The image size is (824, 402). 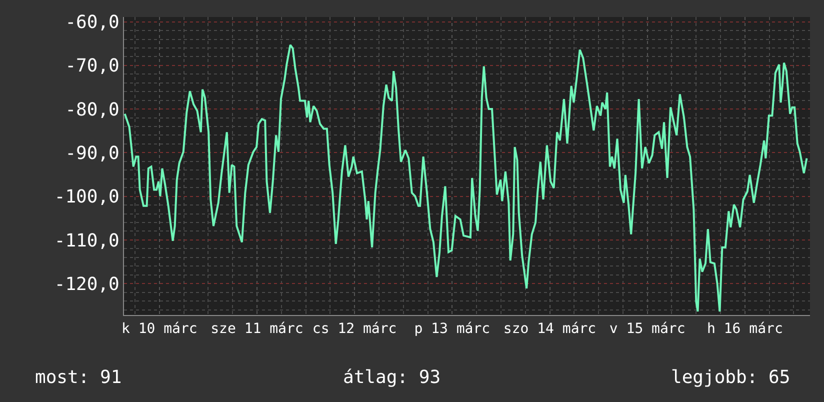 What do you see at coordinates (354, 328) in the screenshot?
I see `x-tick-label: cs 12 márc` at bounding box center [354, 328].